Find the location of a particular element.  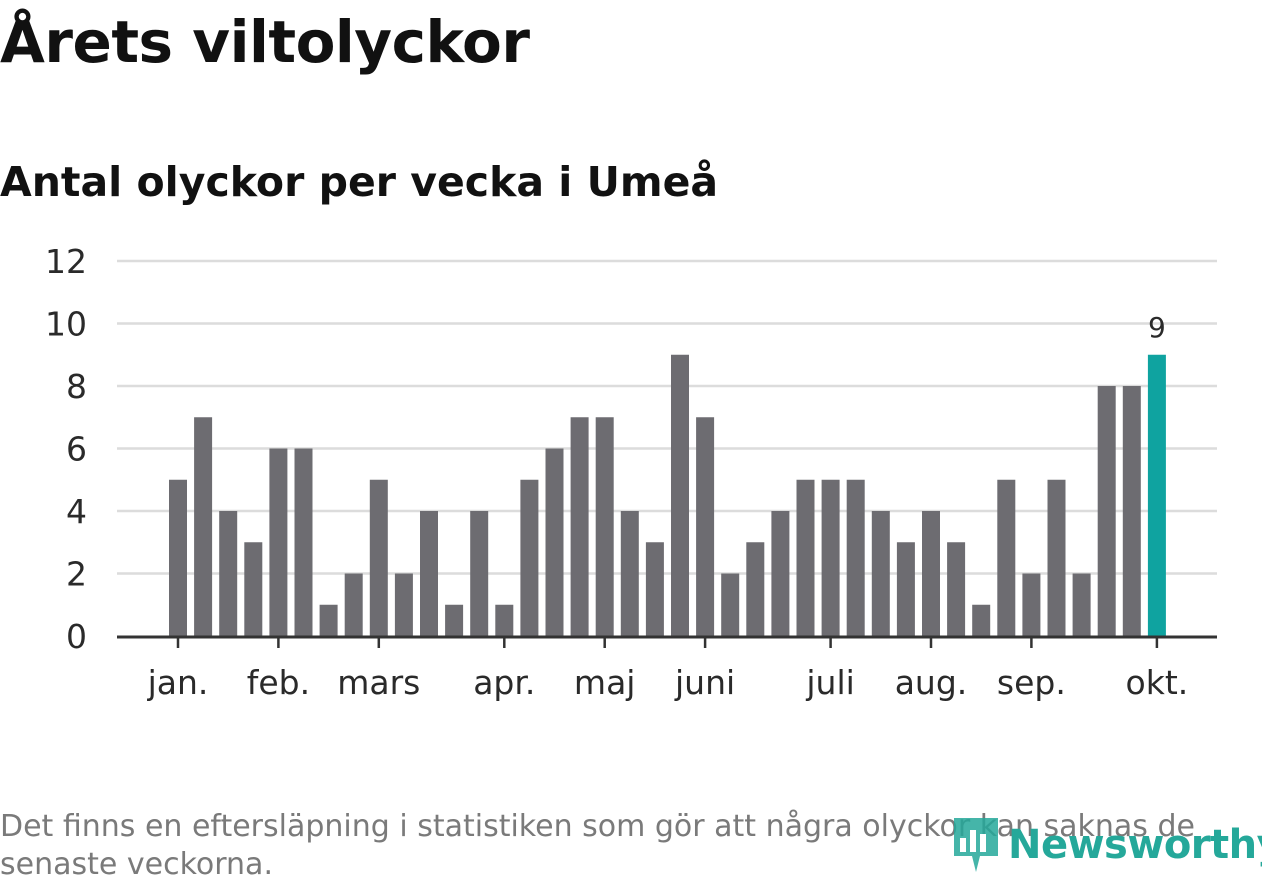

y-tick-label: 8 is located at coordinates (76, 386).